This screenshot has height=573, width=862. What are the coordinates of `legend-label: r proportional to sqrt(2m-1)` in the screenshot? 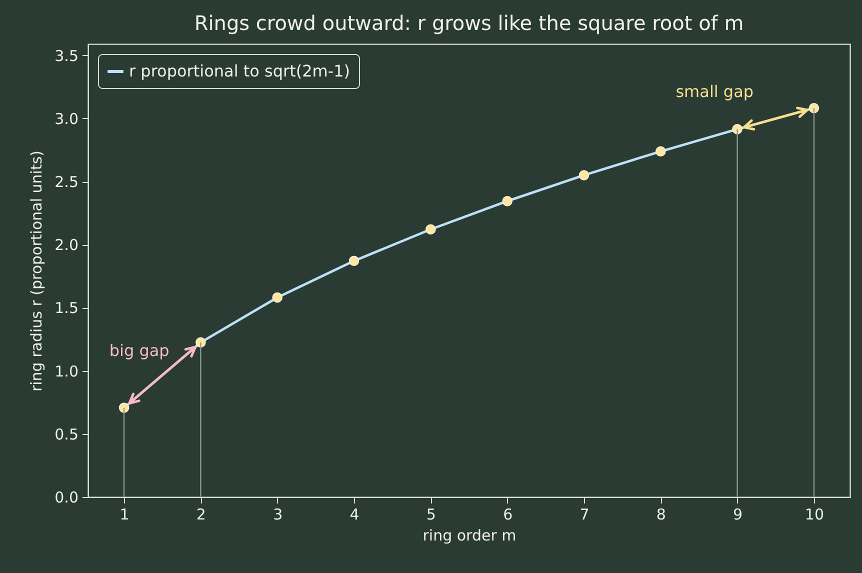 It's located at (239, 71).